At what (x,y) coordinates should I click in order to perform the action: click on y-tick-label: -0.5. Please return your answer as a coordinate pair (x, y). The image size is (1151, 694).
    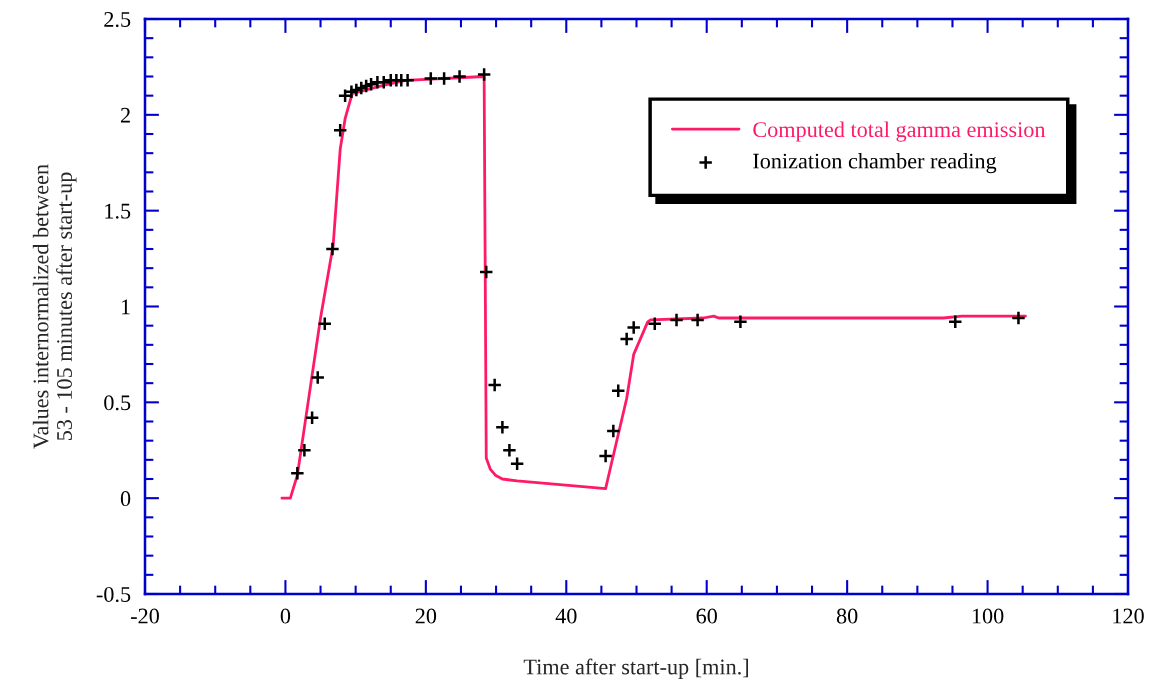
    Looking at the image, I should click on (113, 594).